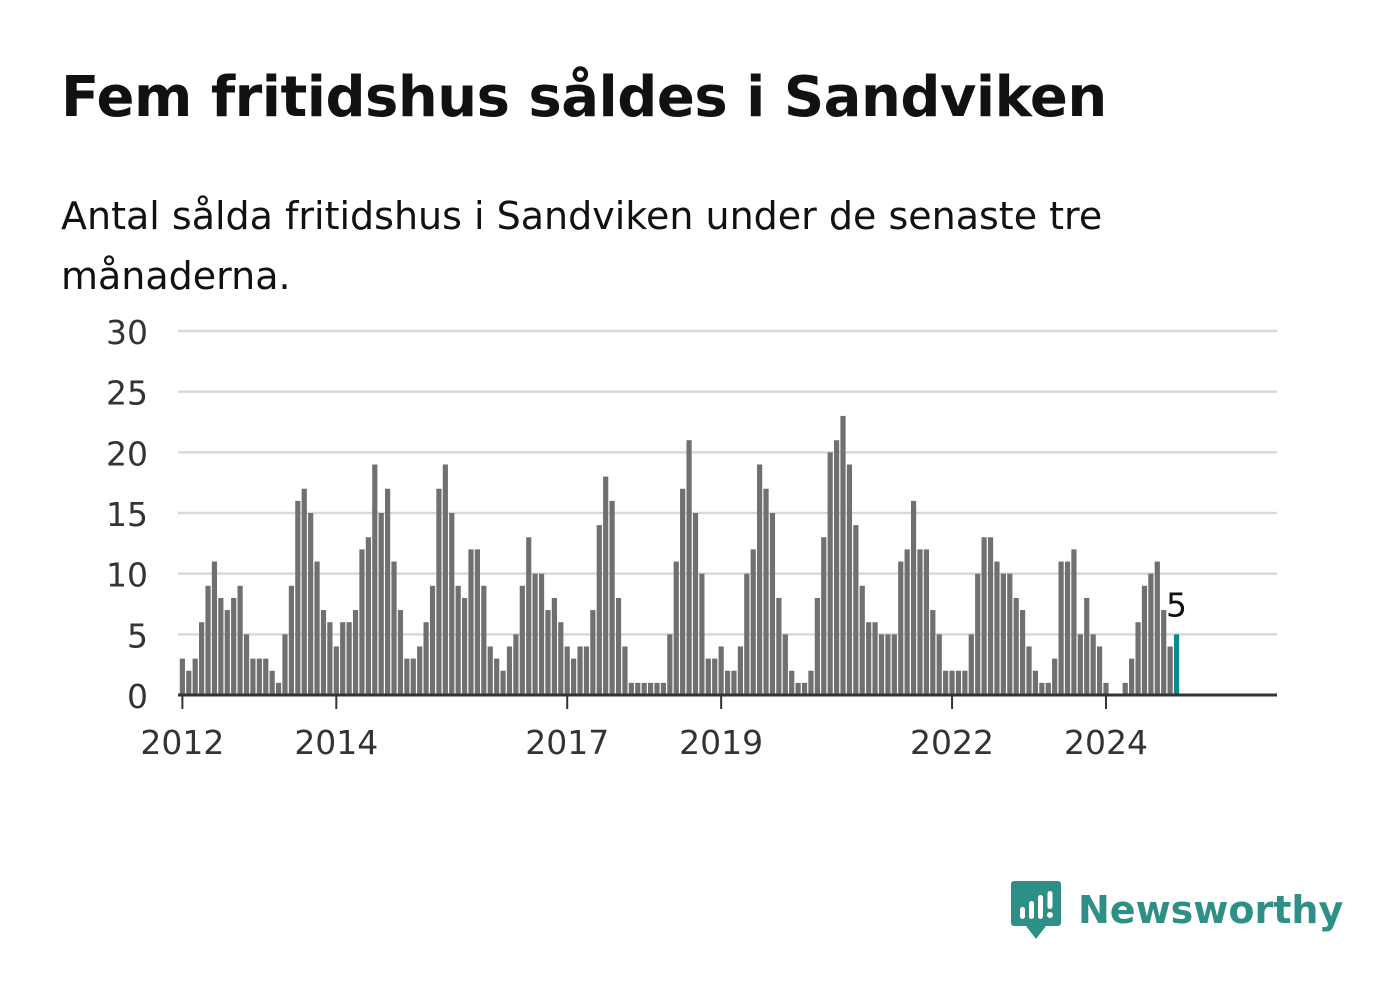  I want to click on y-tick-label: 10, so click(127, 575).